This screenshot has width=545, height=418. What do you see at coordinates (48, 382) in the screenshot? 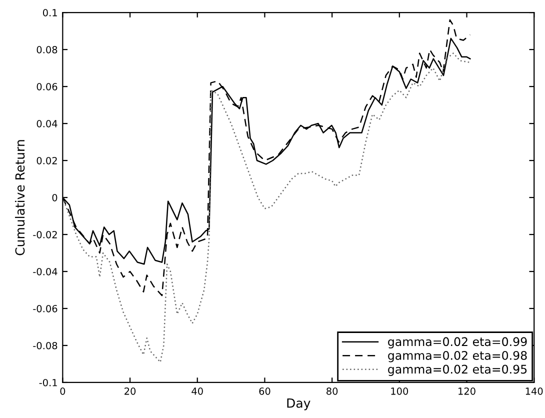
I see `y-tick-label: -0.1` at bounding box center [48, 382].